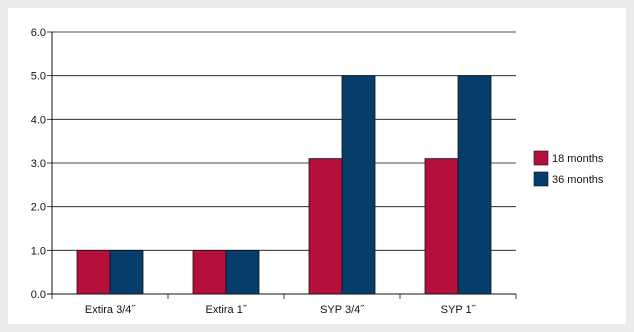 This screenshot has height=332, width=634. I want to click on x-category-label: SYP 3/4˝, so click(342, 310).